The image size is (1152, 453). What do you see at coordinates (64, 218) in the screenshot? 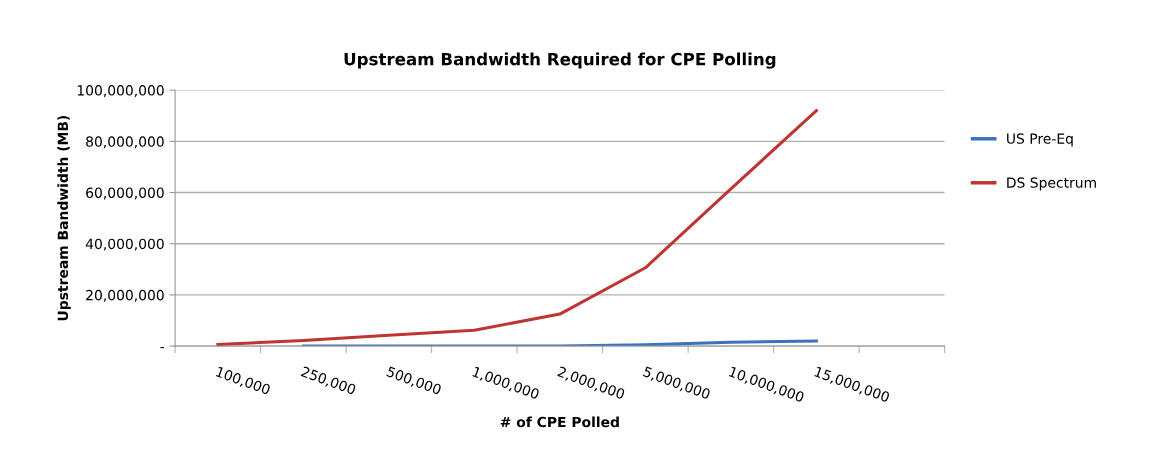
I see `y-axis-title: Upstream Bandwidth (MB)` at bounding box center [64, 218].